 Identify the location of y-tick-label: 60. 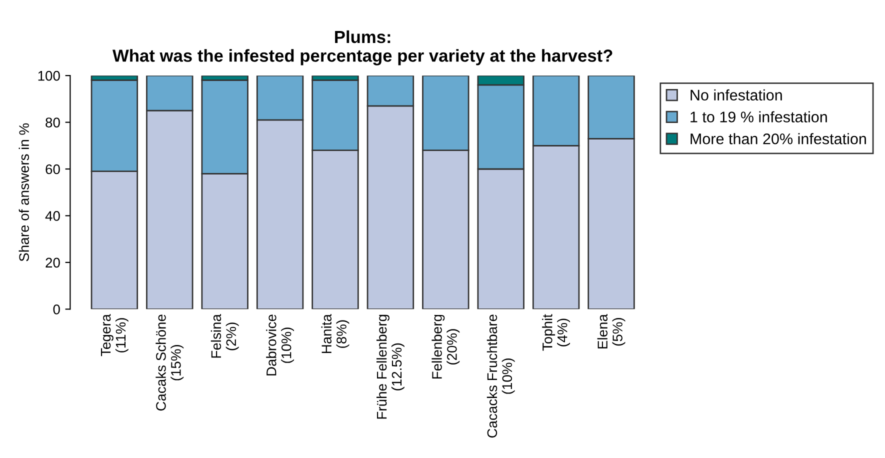
(53, 169).